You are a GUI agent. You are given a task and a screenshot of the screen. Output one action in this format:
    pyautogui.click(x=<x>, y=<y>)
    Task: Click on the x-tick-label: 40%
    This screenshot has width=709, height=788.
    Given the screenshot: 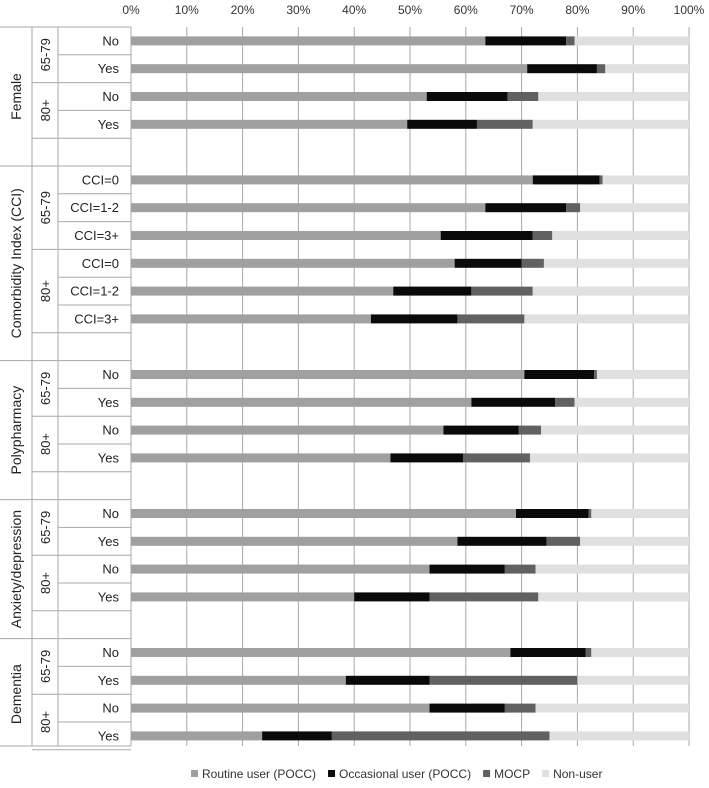 What is the action you would take?
    pyautogui.click(x=354, y=10)
    